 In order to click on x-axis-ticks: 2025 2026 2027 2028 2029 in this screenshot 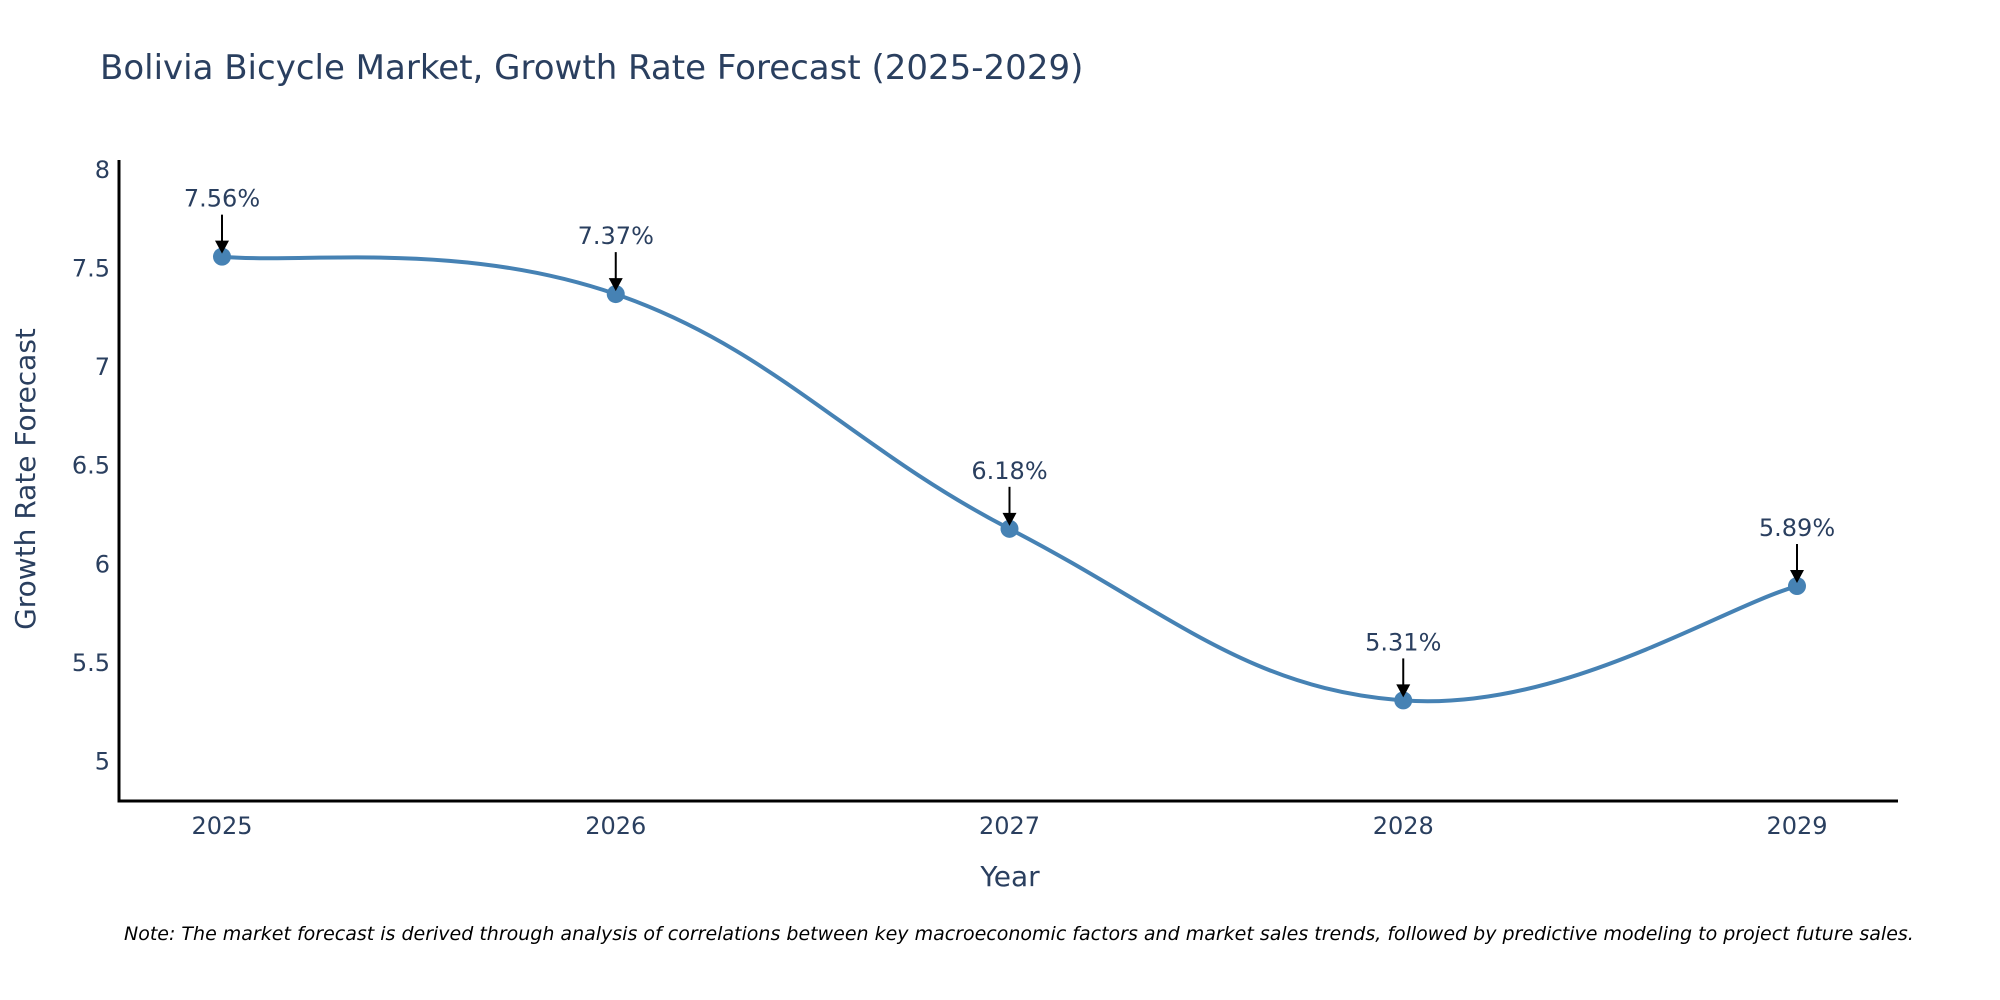, I will do `click(1009, 826)`.